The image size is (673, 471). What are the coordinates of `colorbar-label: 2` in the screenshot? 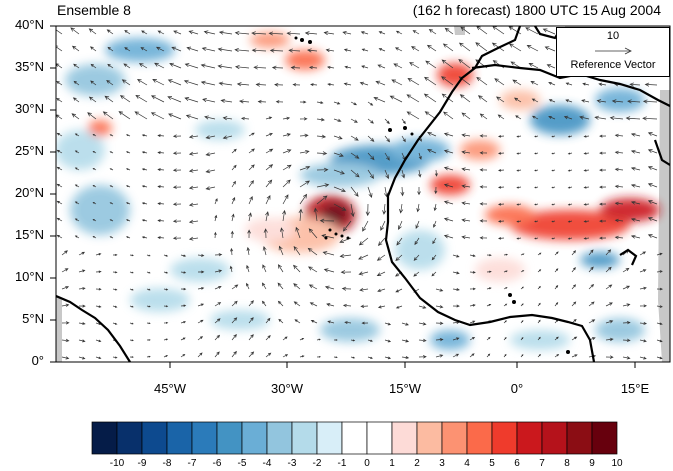 It's located at (417, 463).